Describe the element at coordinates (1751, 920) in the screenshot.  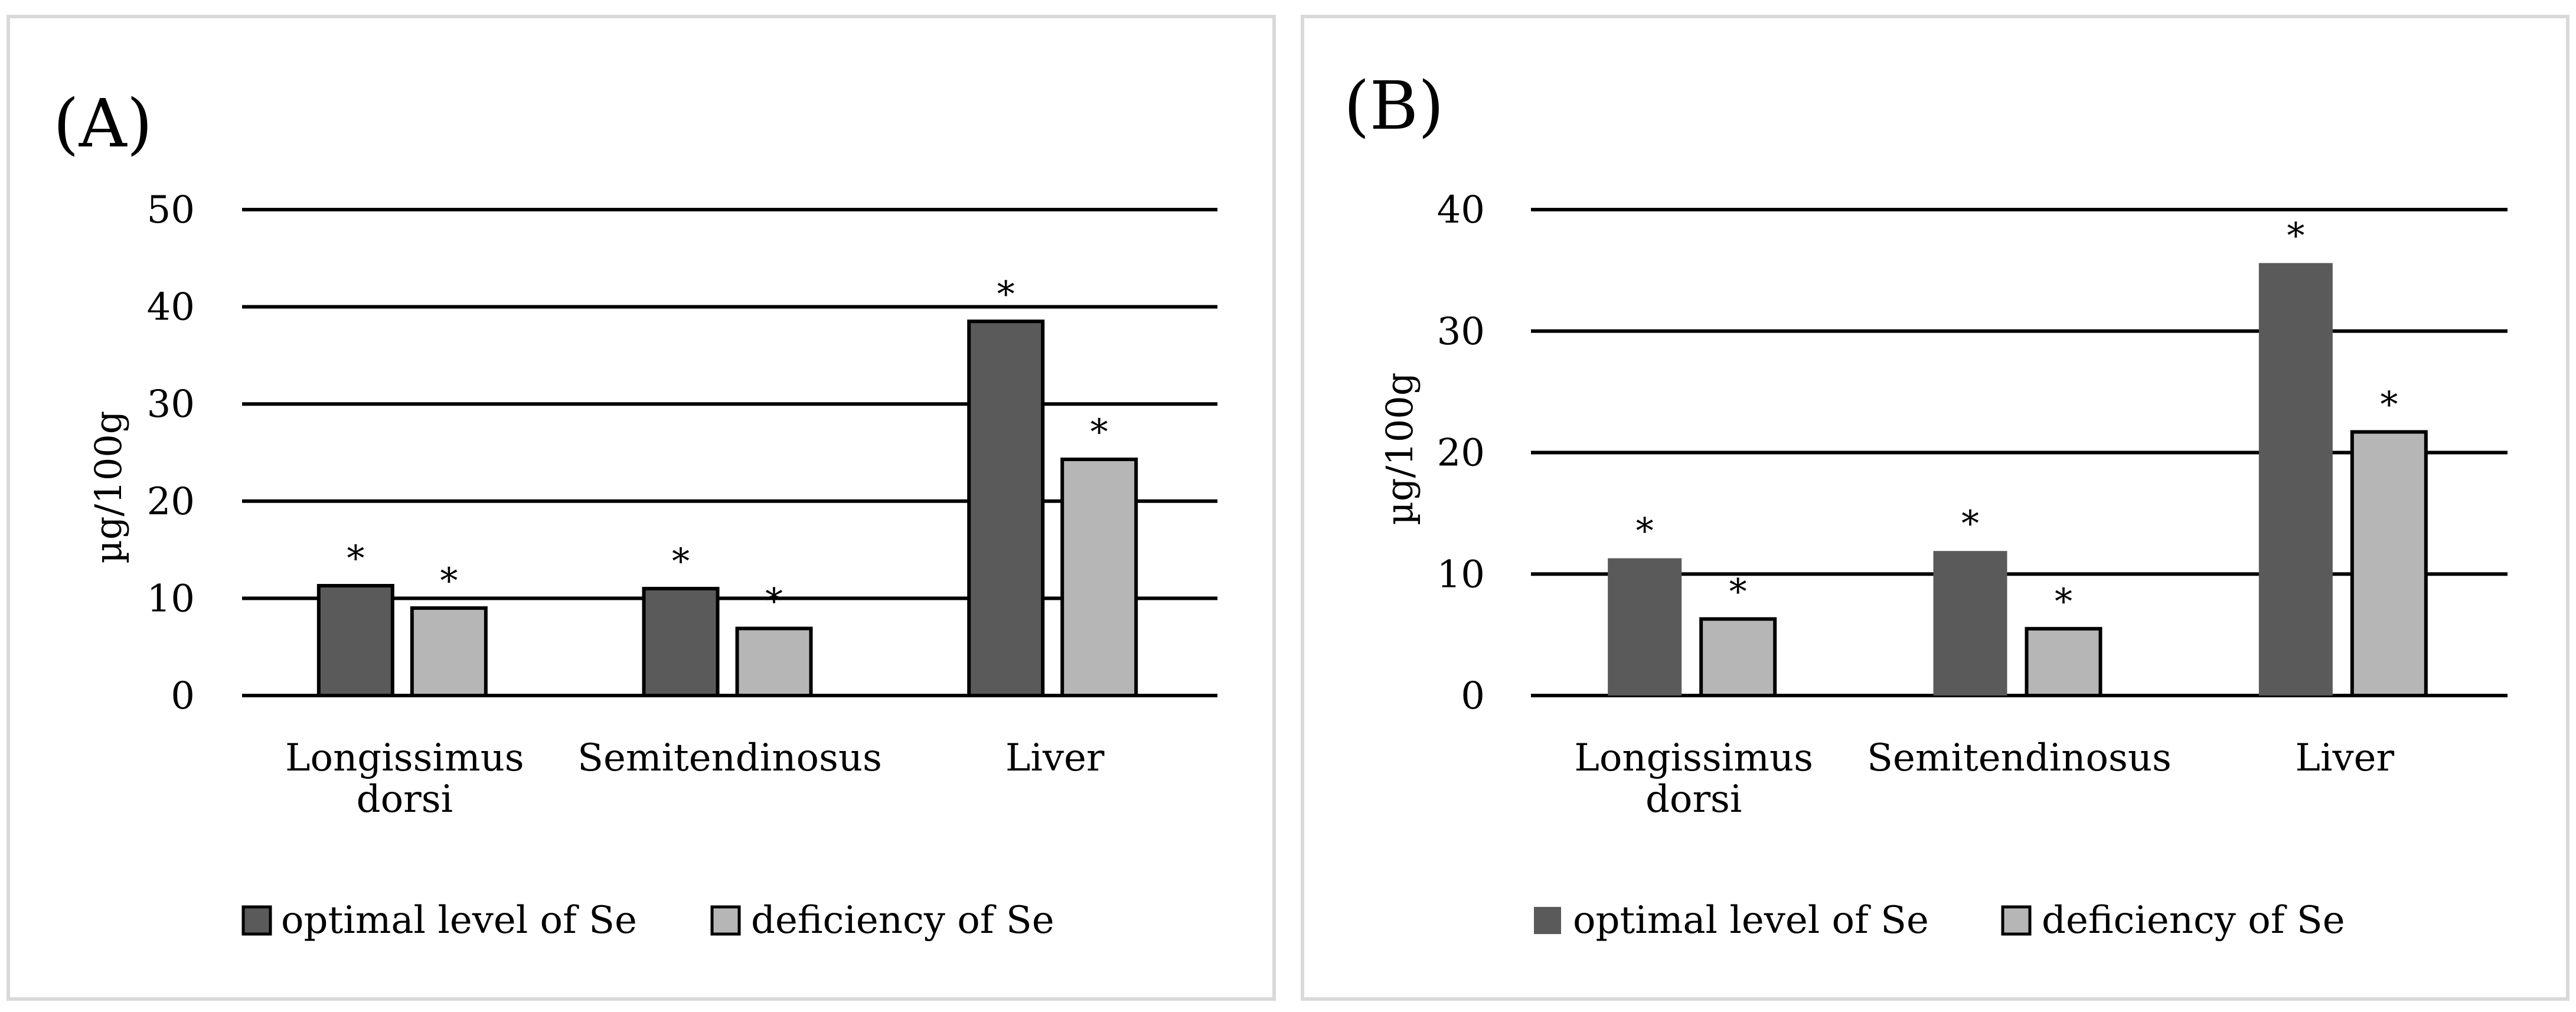
I see `panel-b-legend-label-optimal: optimal level of Se` at that location.